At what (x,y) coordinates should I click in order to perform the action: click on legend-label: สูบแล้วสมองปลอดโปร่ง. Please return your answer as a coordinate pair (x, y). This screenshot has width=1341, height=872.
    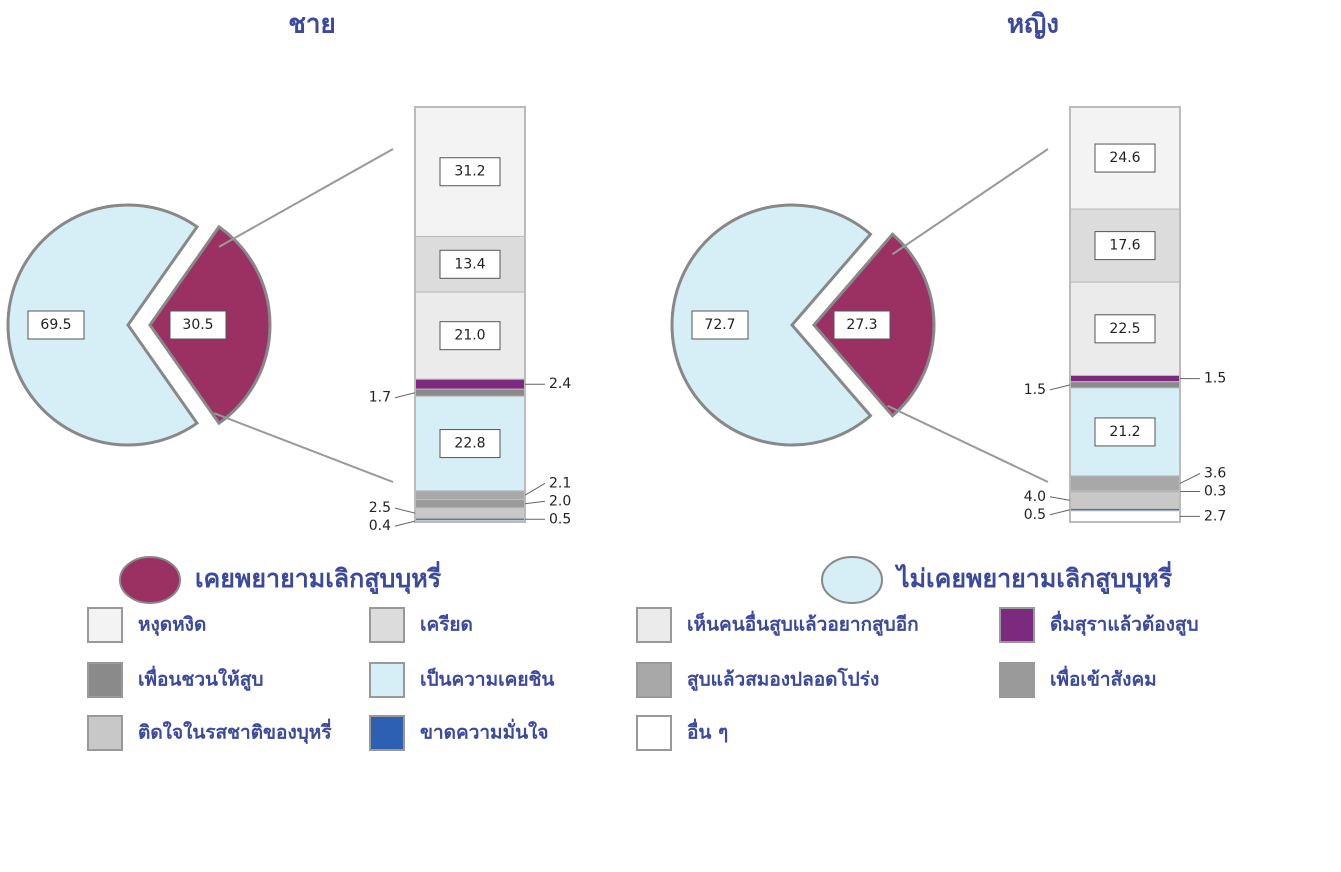
    Looking at the image, I should click on (783, 680).